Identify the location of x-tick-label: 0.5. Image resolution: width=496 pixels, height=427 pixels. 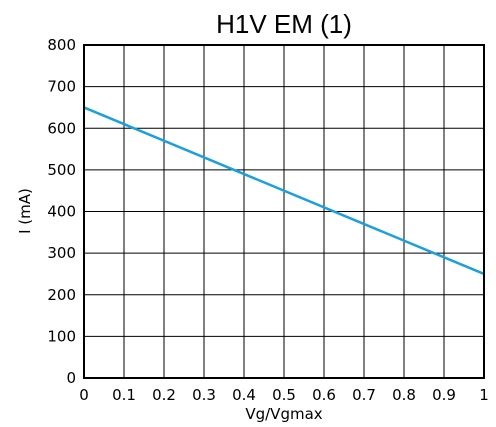
(284, 395).